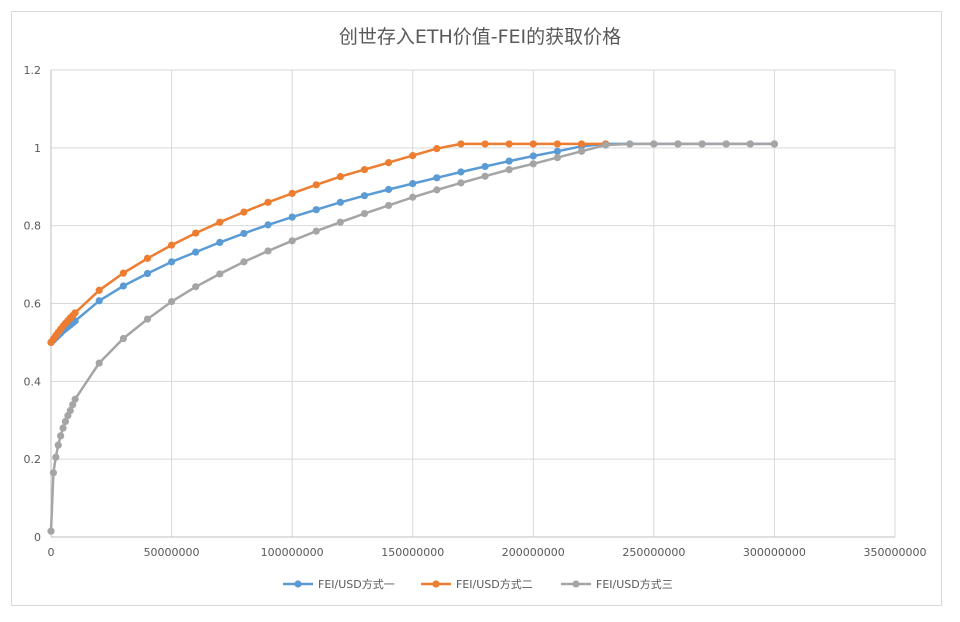 The image size is (960, 622). Describe the element at coordinates (412, 552) in the screenshot. I see `x-tick-label: 150000000` at that location.